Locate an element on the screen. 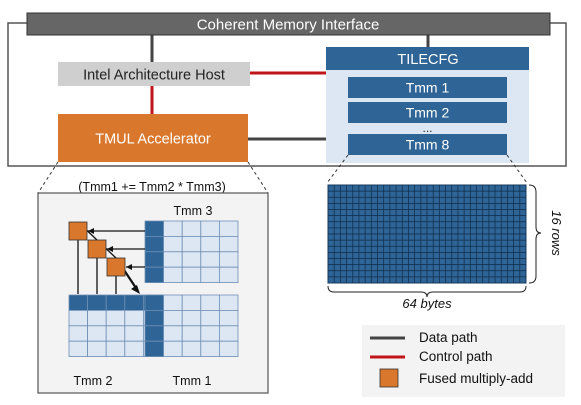 The image size is (581, 405). tmm1-label: Tmm 1 is located at coordinates (192, 381).